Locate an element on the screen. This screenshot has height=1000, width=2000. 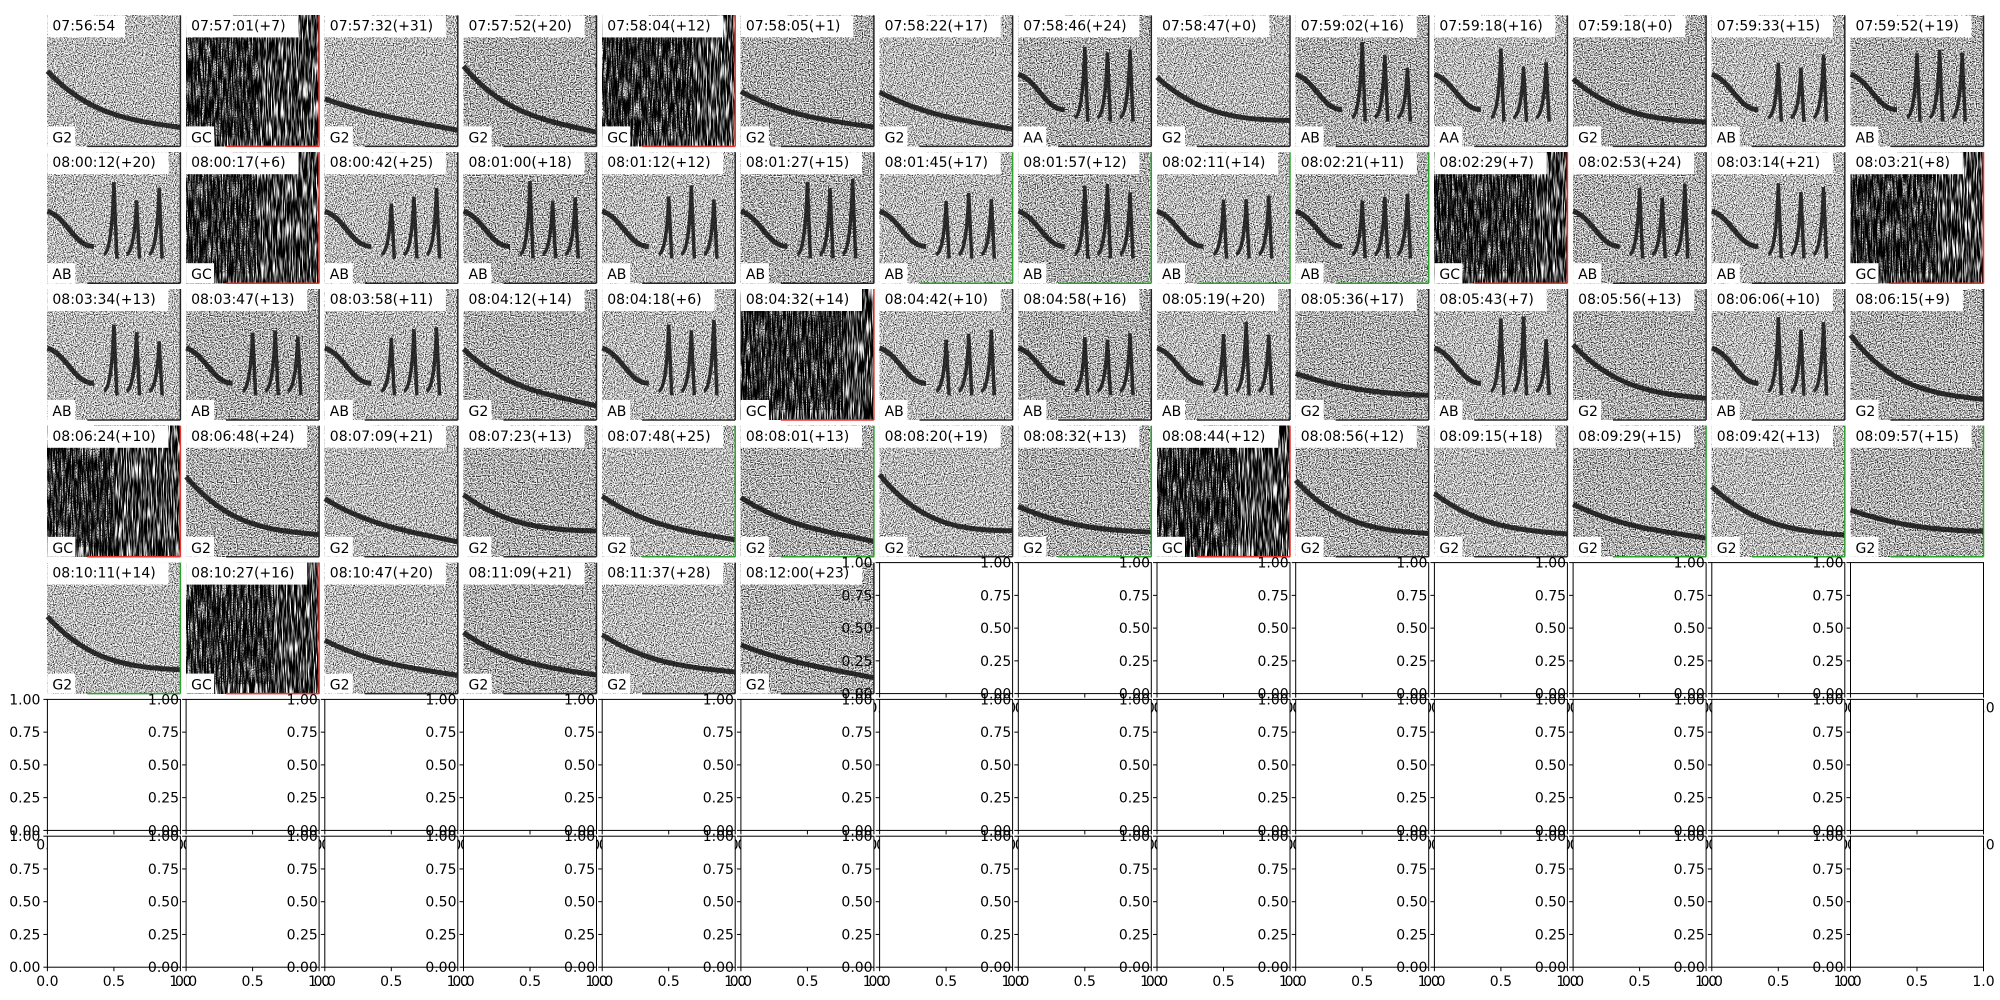
panel-title: 08:08:32(+13) is located at coordinates (1074, 437).